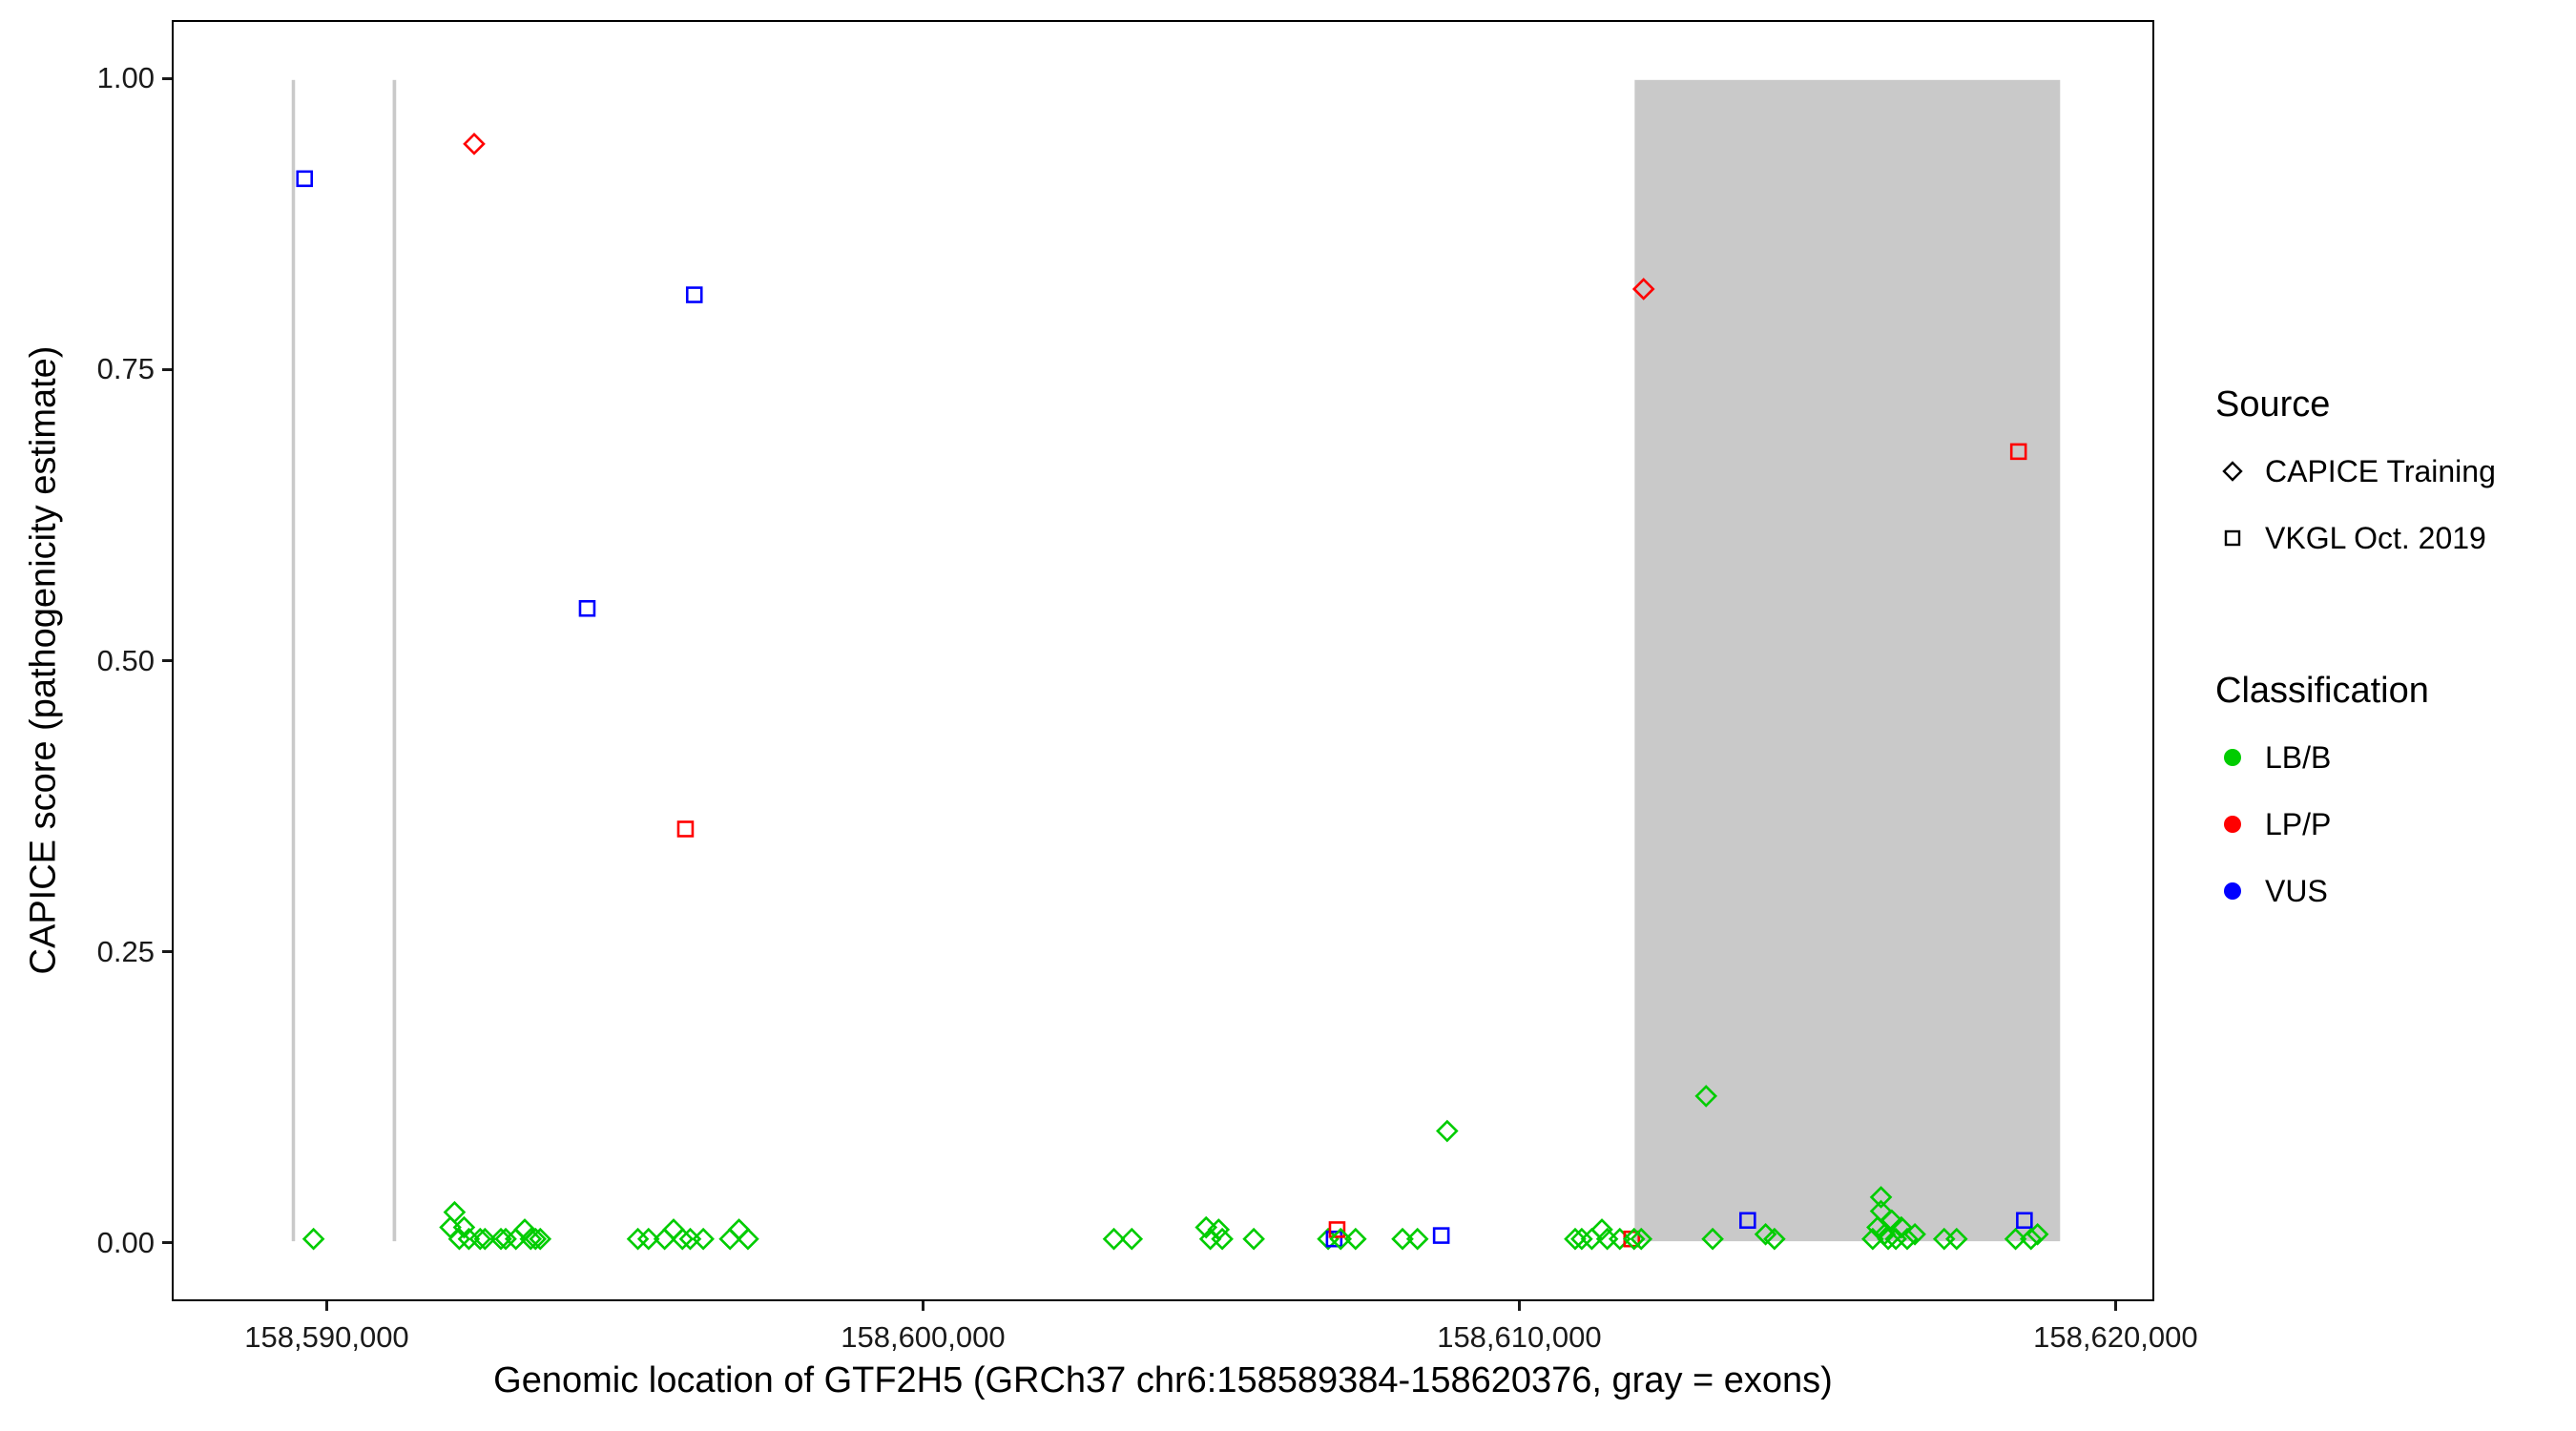 The width and height of the screenshot is (2576, 1431). I want to click on legend-label-vkgl: VKGL Oct. 2019, so click(2375, 537).